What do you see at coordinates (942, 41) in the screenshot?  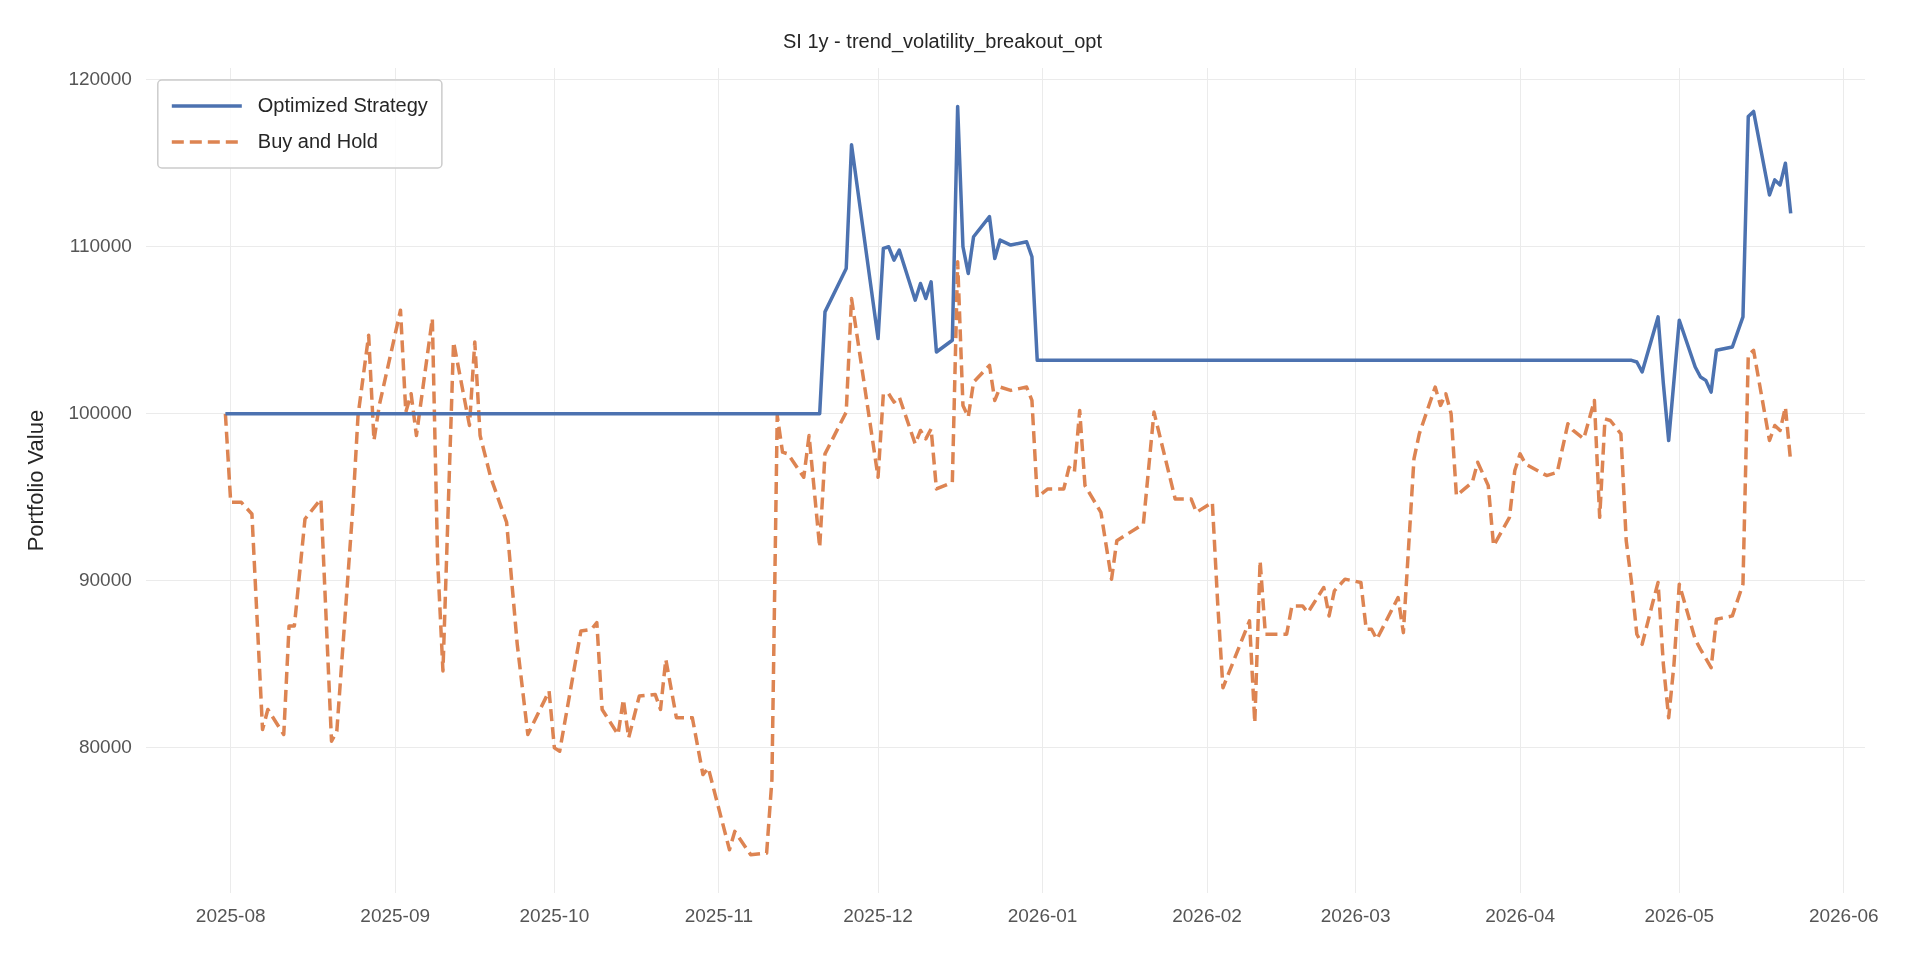 I see `chart-title: SI 1y - trend_volatility_breakout_opt` at bounding box center [942, 41].